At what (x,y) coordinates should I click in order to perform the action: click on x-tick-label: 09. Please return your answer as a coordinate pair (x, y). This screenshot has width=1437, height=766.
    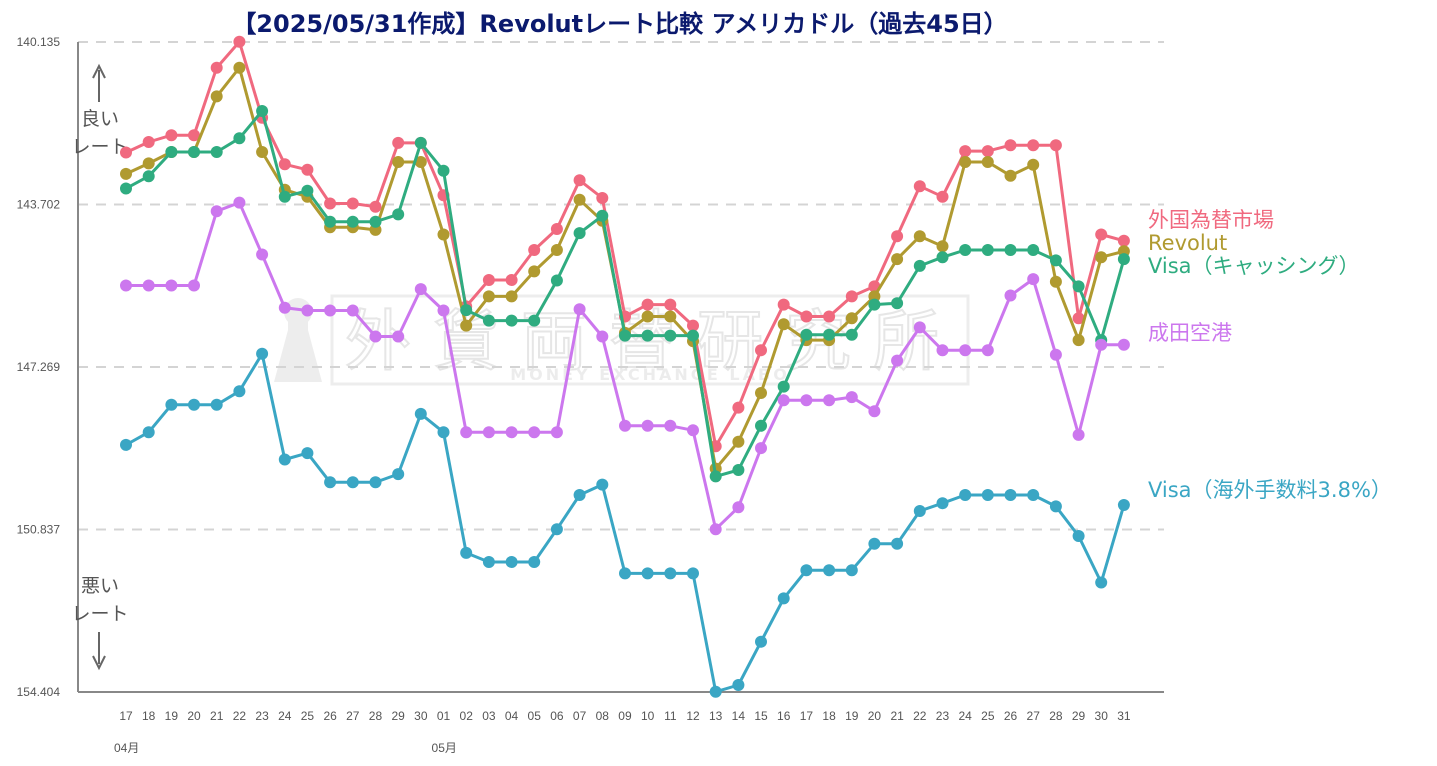
    Looking at the image, I should click on (625, 716).